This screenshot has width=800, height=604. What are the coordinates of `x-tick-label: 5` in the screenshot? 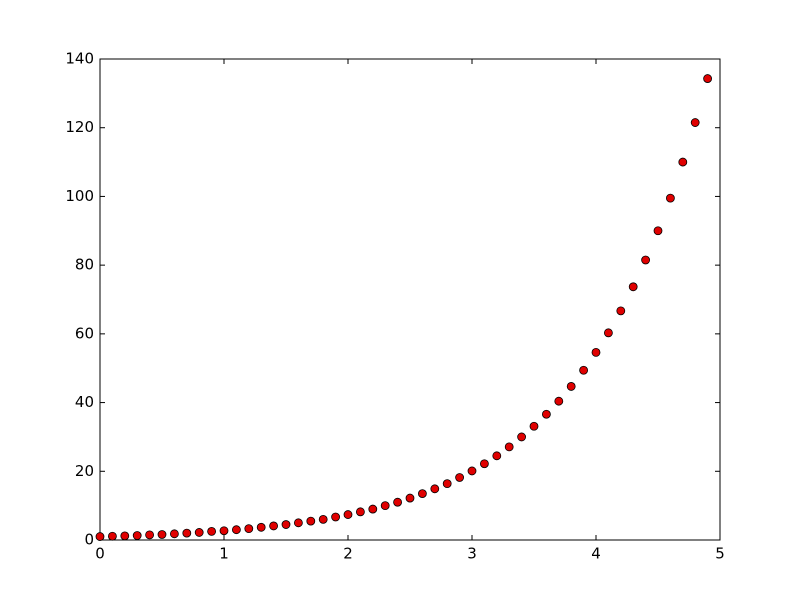 It's located at (720, 554).